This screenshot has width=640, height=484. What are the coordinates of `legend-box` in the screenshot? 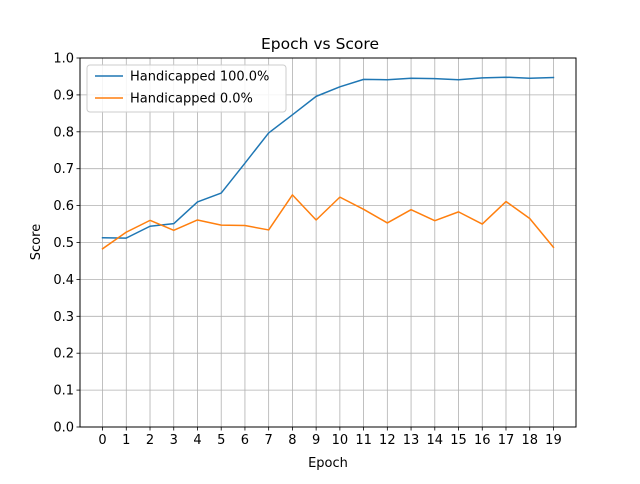 It's located at (186, 88).